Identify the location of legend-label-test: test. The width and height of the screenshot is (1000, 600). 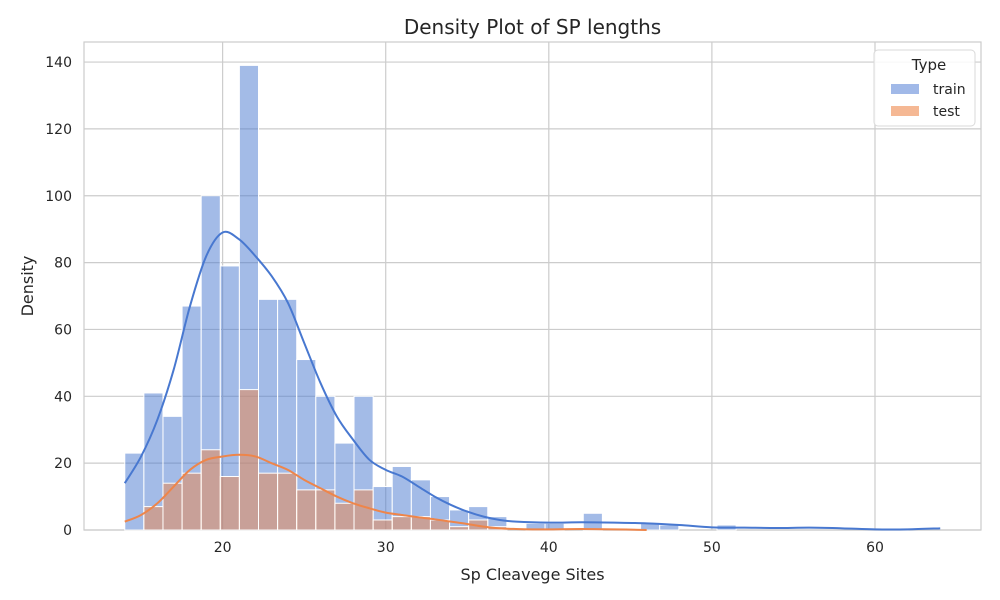
(946, 112).